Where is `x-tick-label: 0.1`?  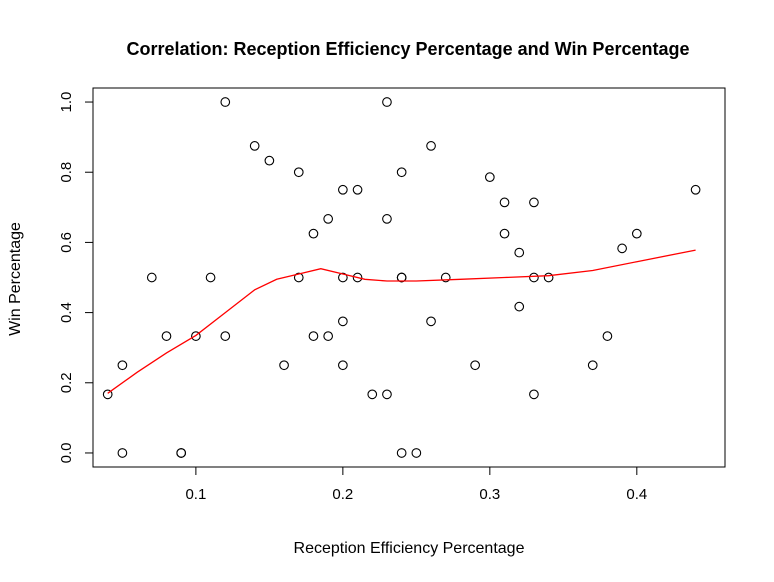
x-tick-label: 0.1 is located at coordinates (195, 494).